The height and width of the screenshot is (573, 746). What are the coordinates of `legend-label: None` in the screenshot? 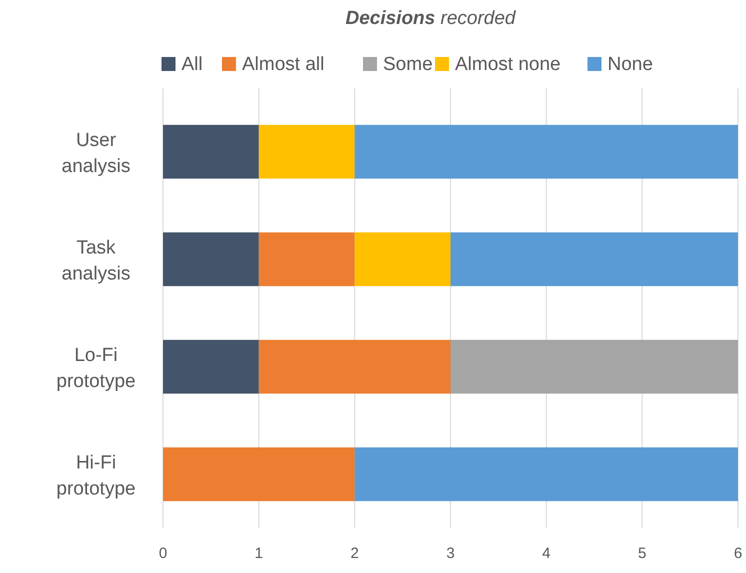 It's located at (630, 64).